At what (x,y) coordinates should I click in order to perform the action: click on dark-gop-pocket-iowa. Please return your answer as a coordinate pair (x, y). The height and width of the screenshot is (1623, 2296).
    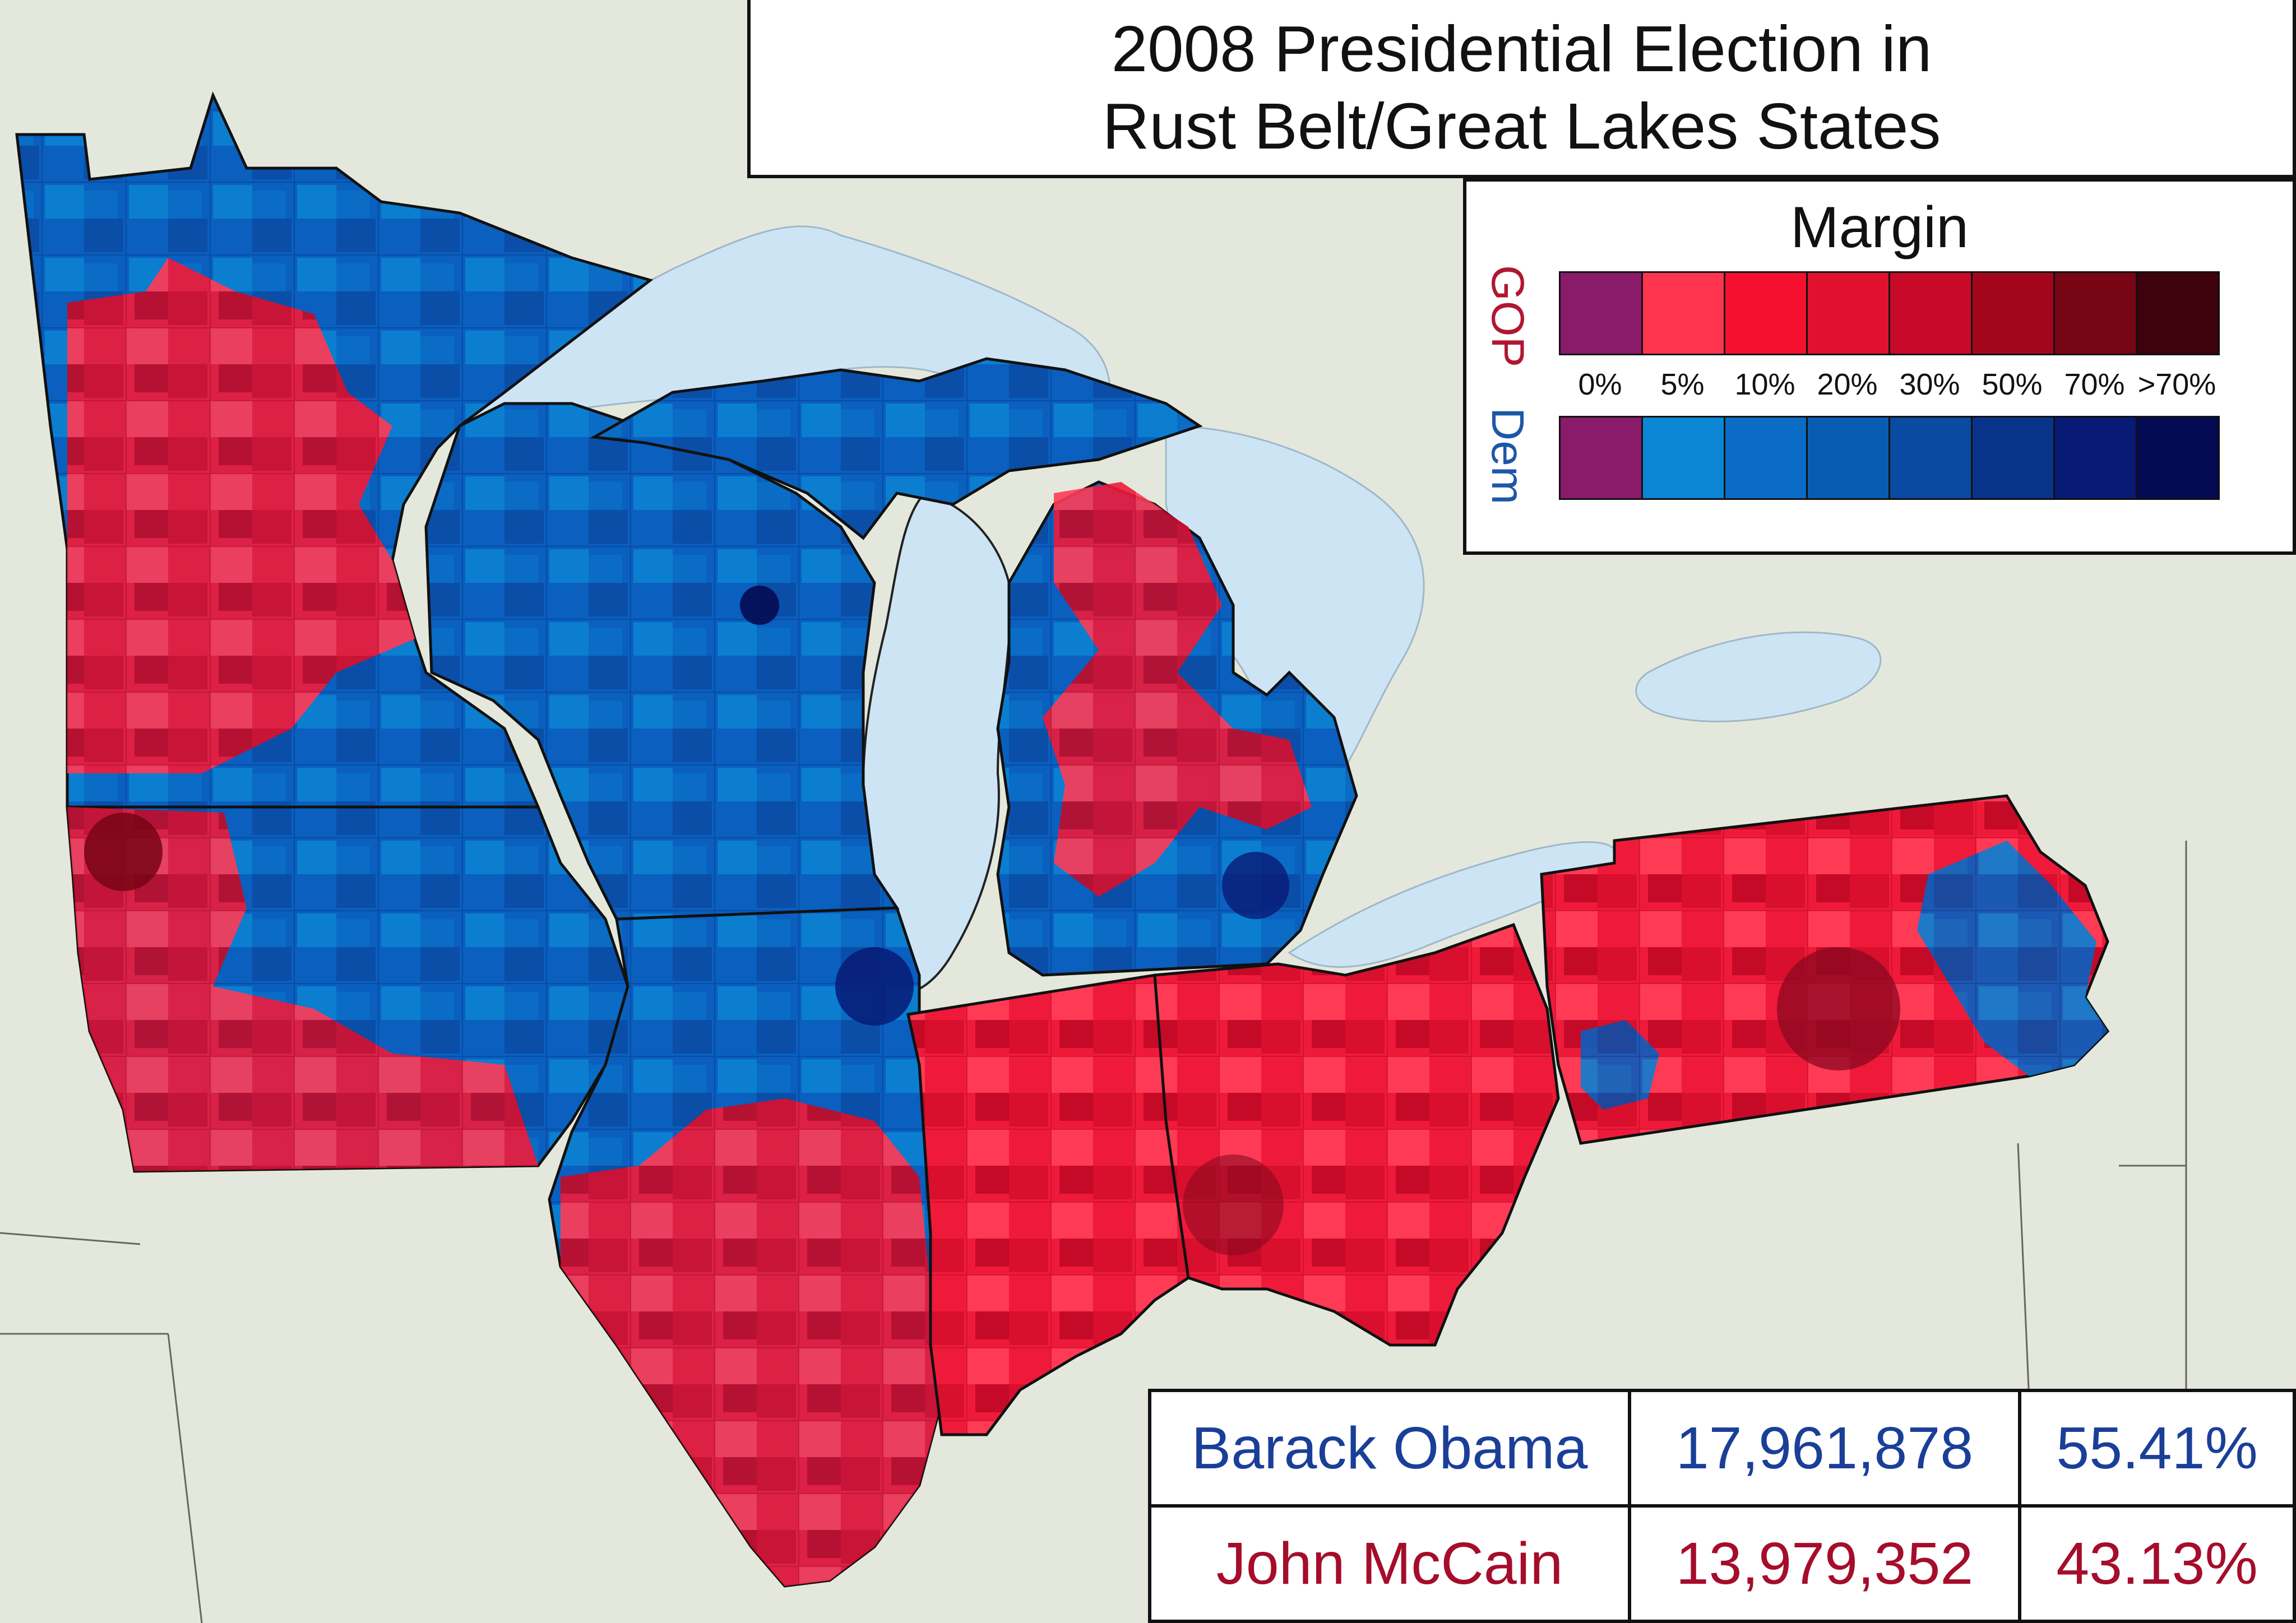
    Looking at the image, I should click on (123, 852).